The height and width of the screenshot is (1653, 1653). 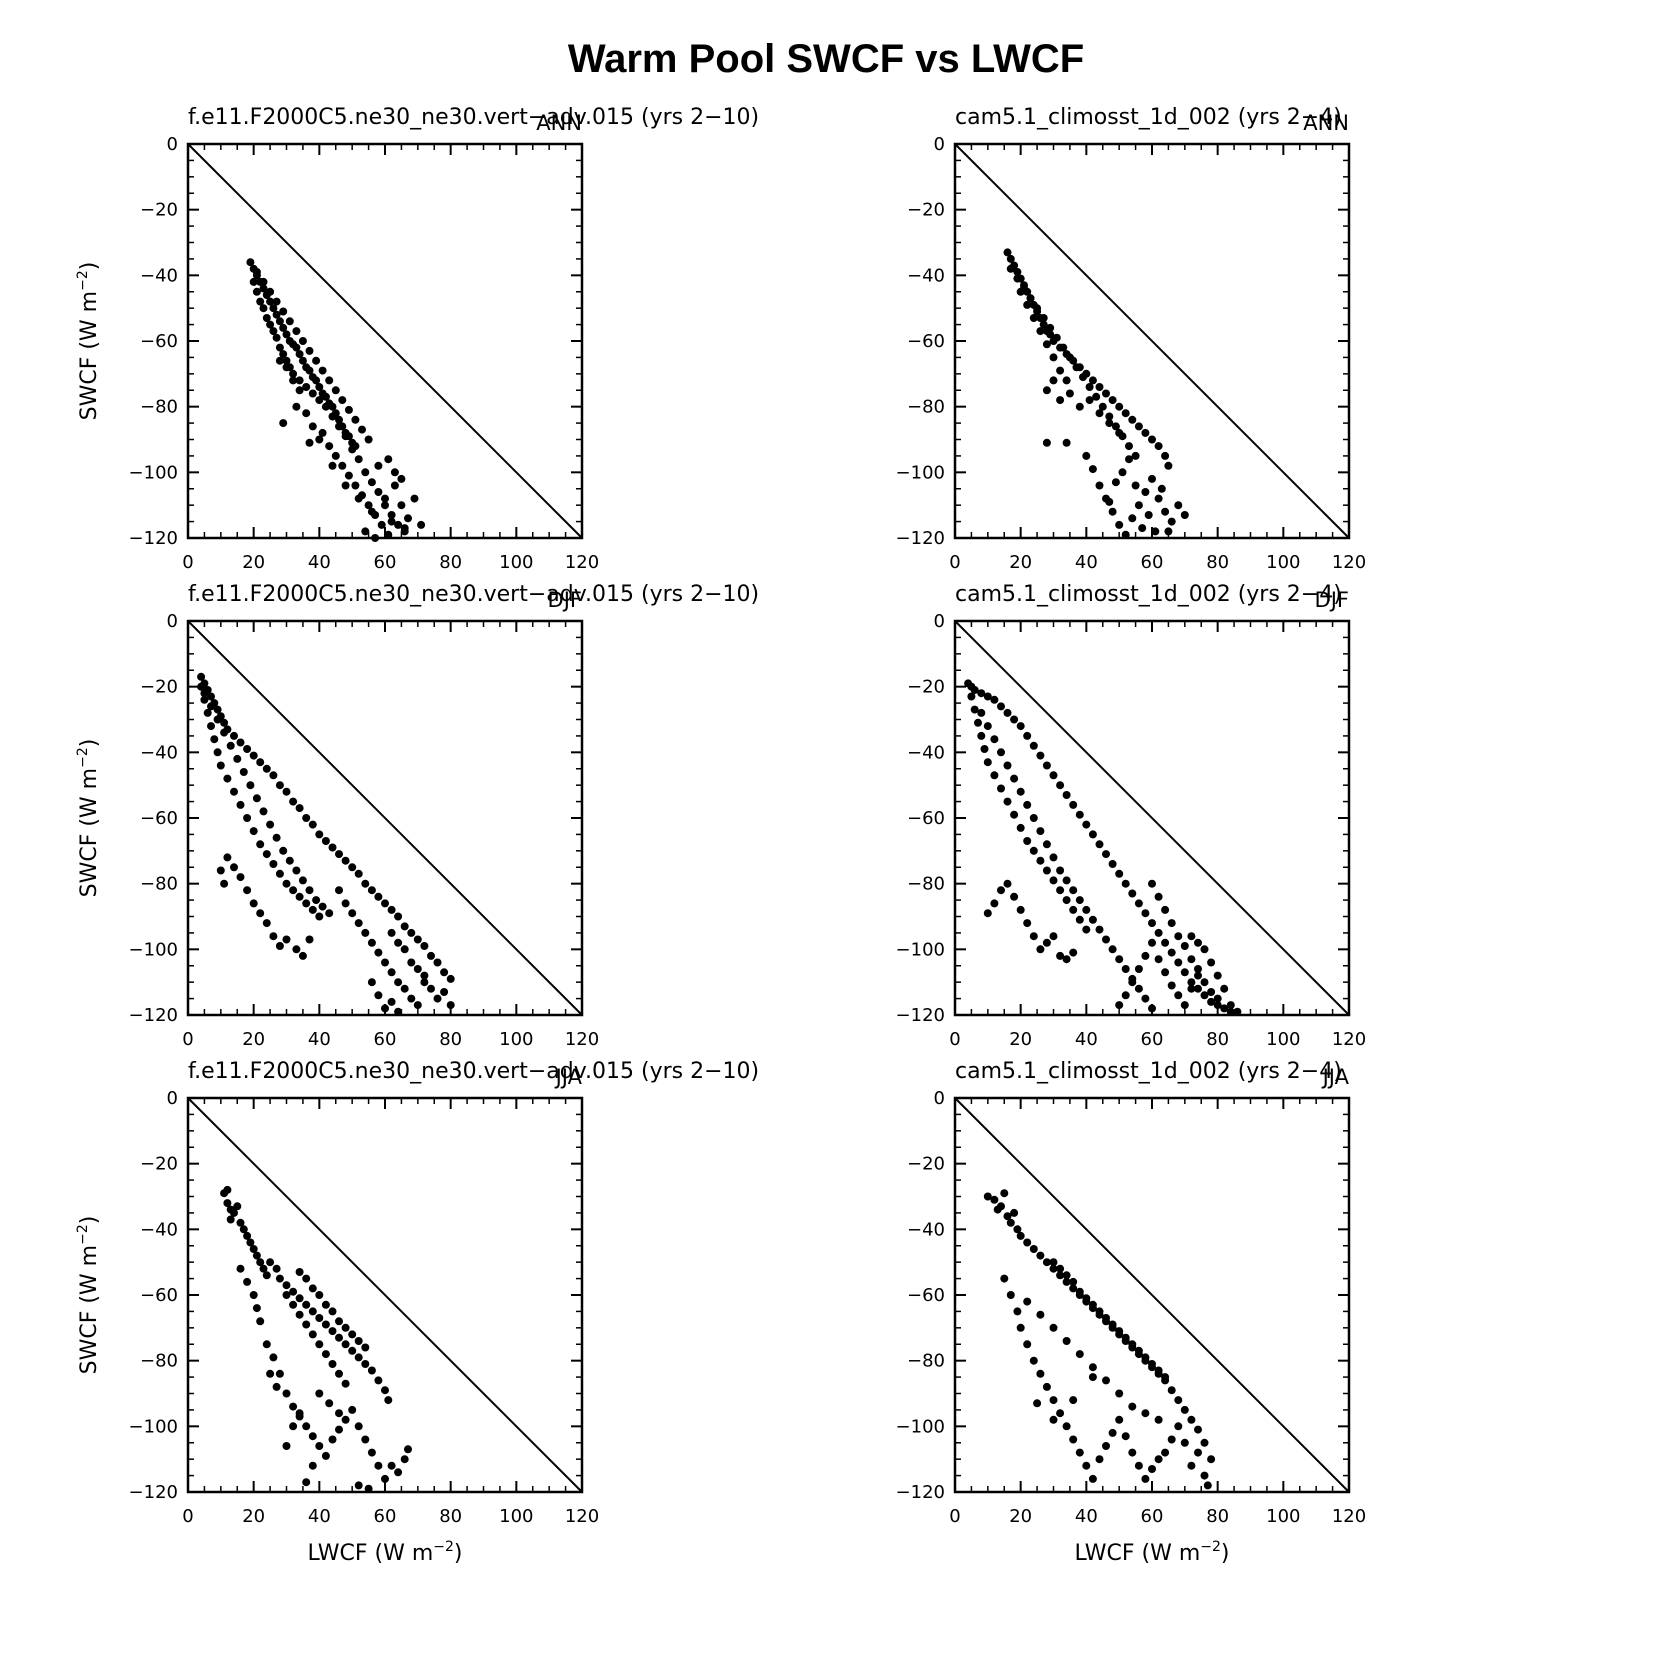 I want to click on x-tick-label: 120, so click(x=582, y=1516).